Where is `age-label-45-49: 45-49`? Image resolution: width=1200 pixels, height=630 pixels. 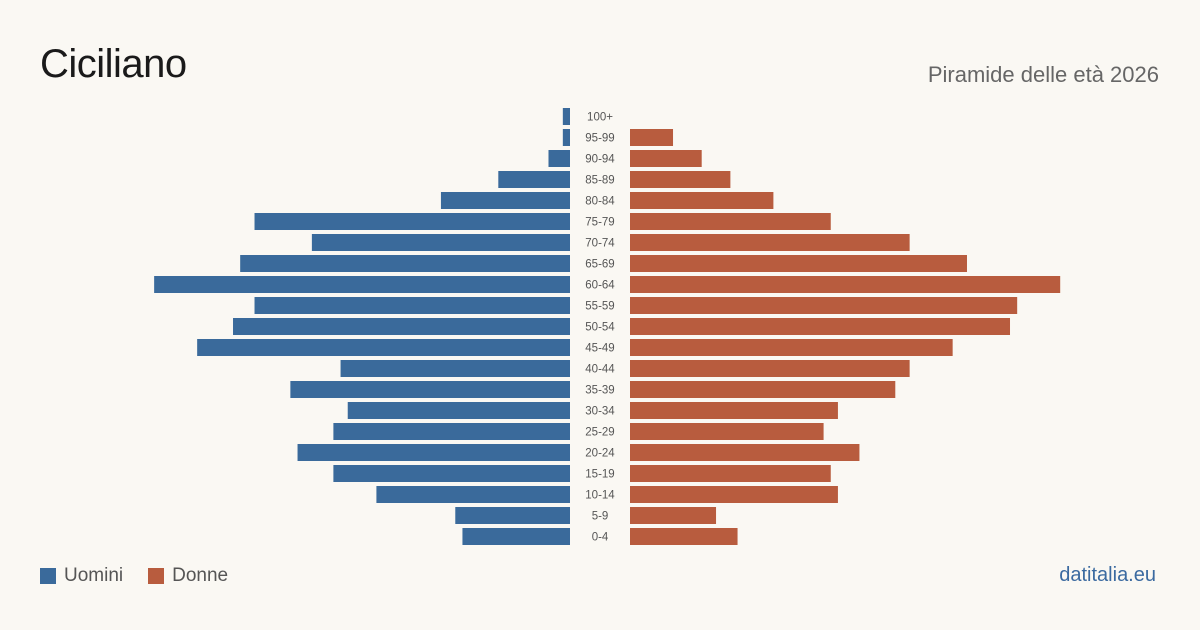 age-label-45-49: 45-49 is located at coordinates (599, 349).